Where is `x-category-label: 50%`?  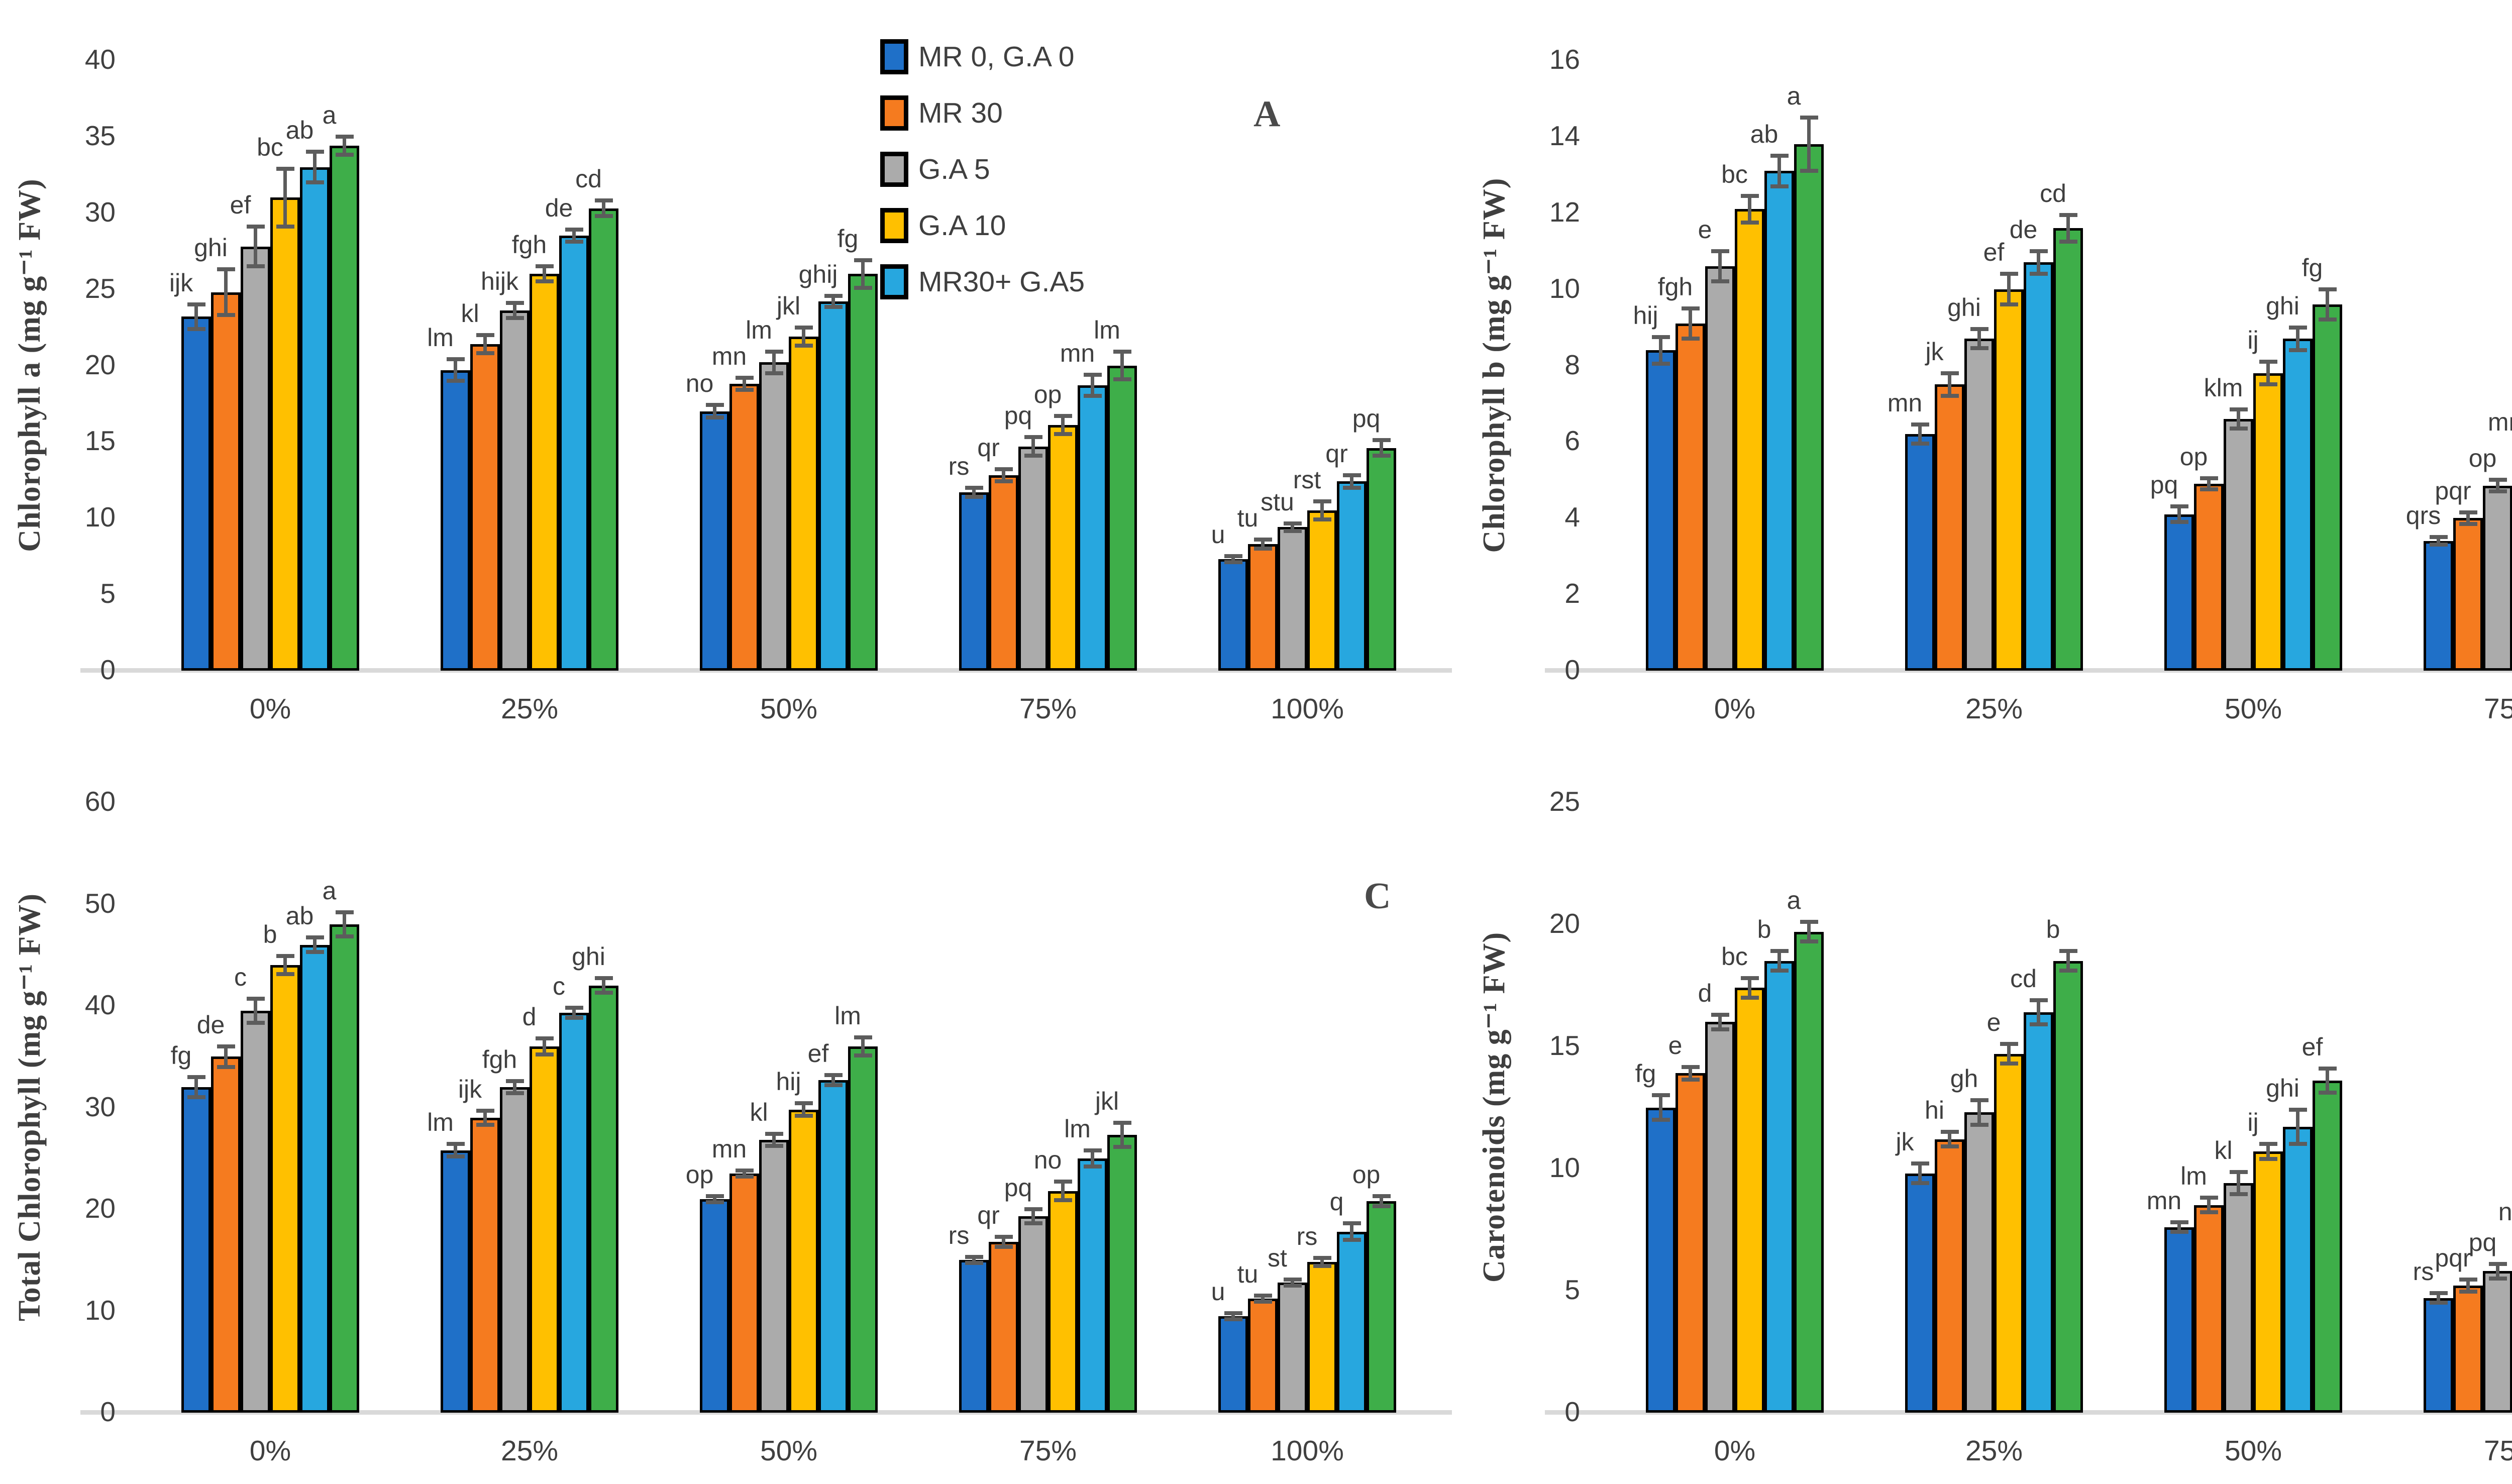 x-category-label: 50% is located at coordinates (2253, 709).